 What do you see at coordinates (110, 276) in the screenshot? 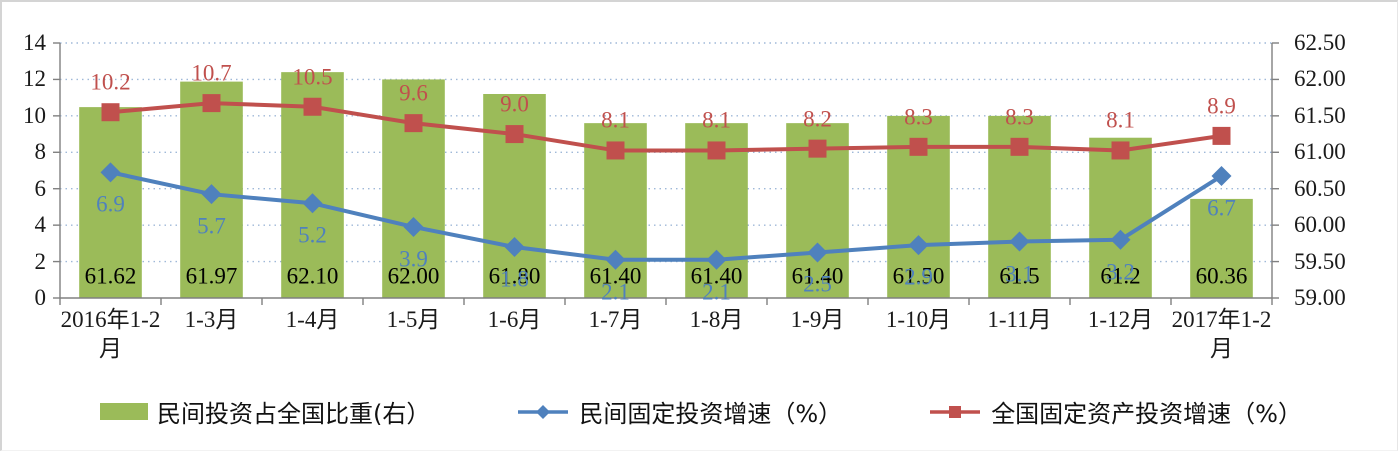
I see `bar-value-label: 61.62` at bounding box center [110, 276].